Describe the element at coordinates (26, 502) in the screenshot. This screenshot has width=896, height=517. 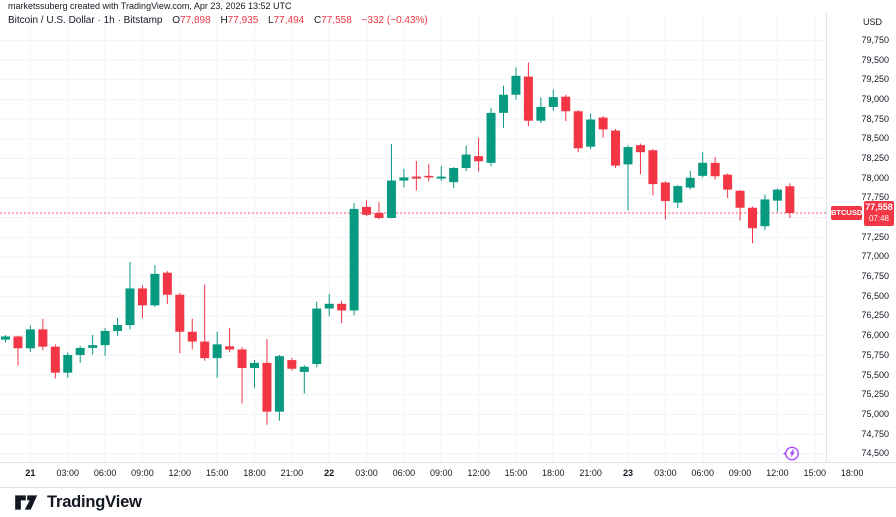
I see `tradingview-logo-icon` at that location.